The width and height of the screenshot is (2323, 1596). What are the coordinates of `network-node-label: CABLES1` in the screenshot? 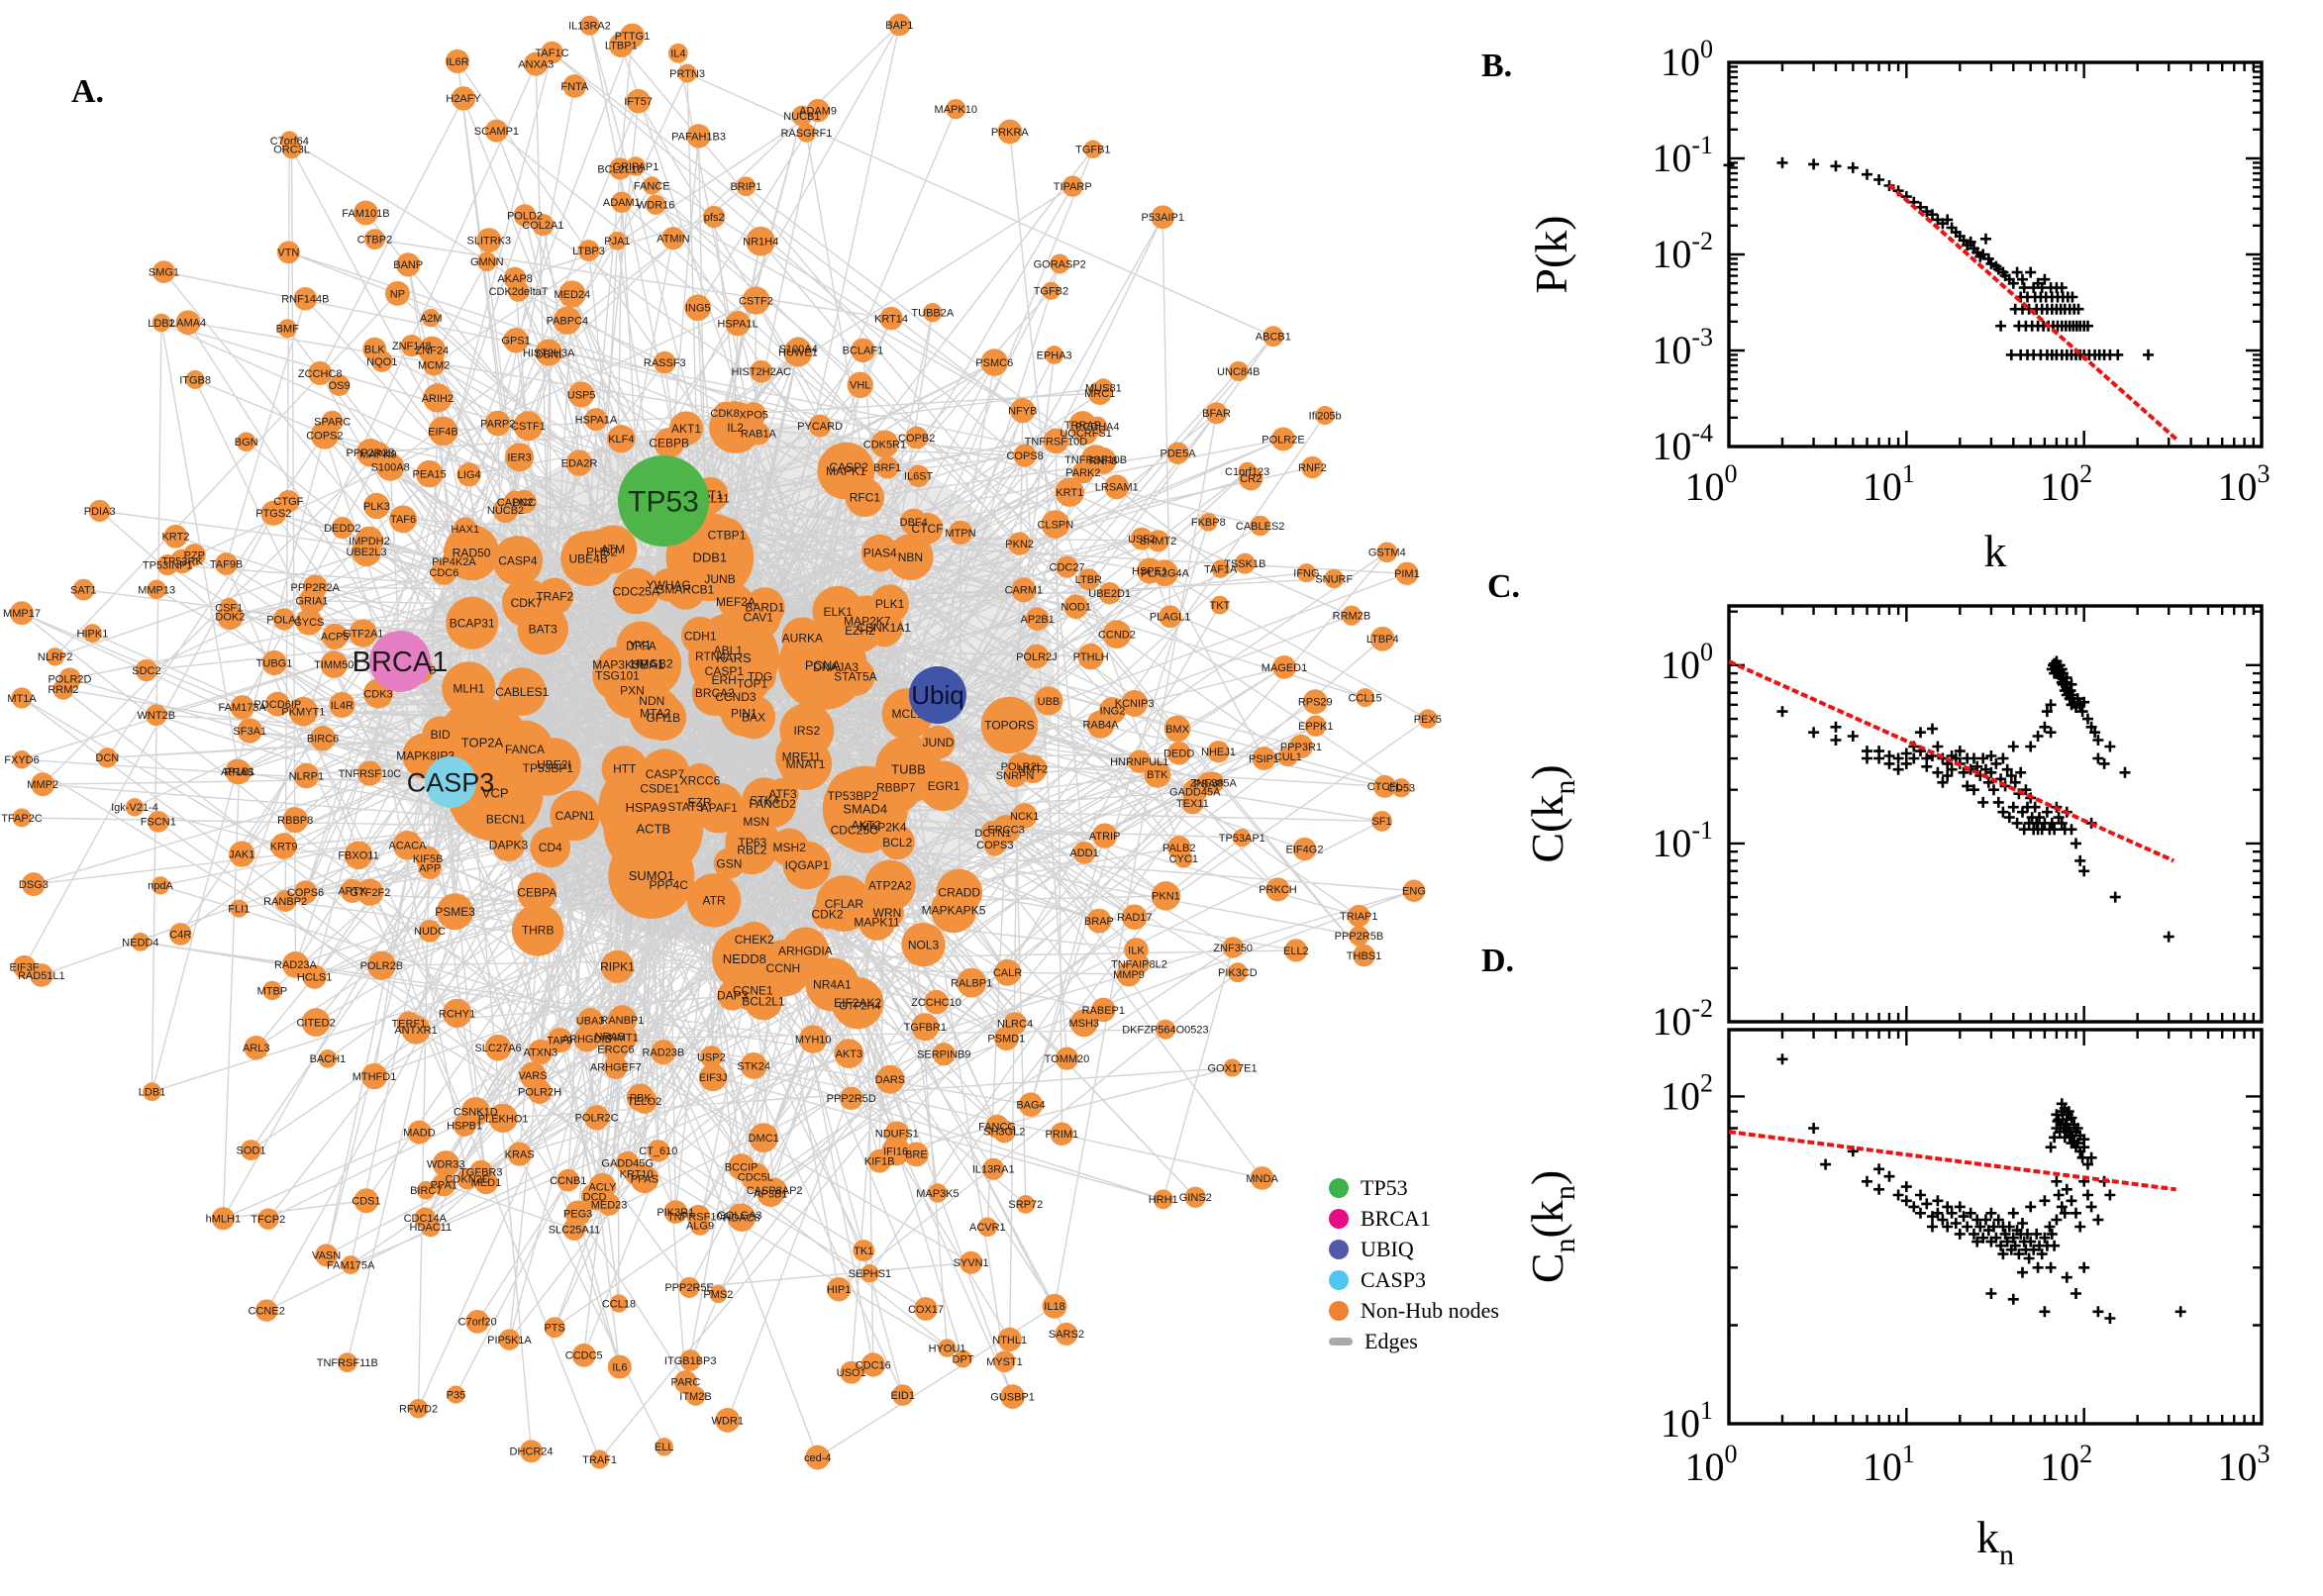 It's located at (522, 692).